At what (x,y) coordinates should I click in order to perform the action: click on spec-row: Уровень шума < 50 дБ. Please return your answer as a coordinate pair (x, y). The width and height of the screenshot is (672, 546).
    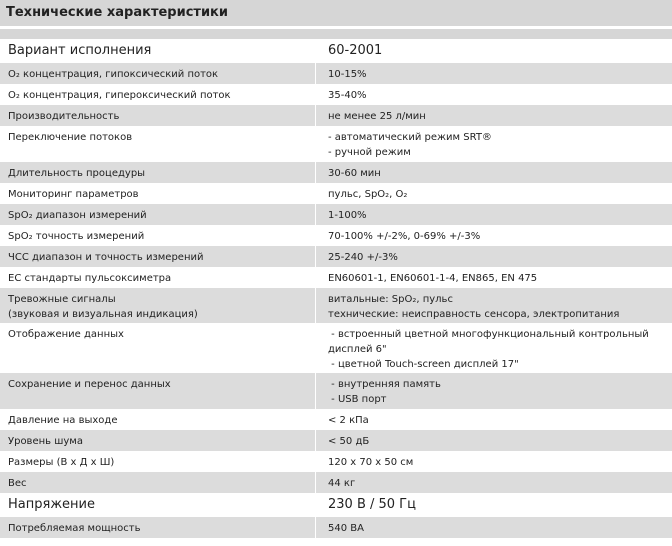
    Looking at the image, I should click on (336, 440).